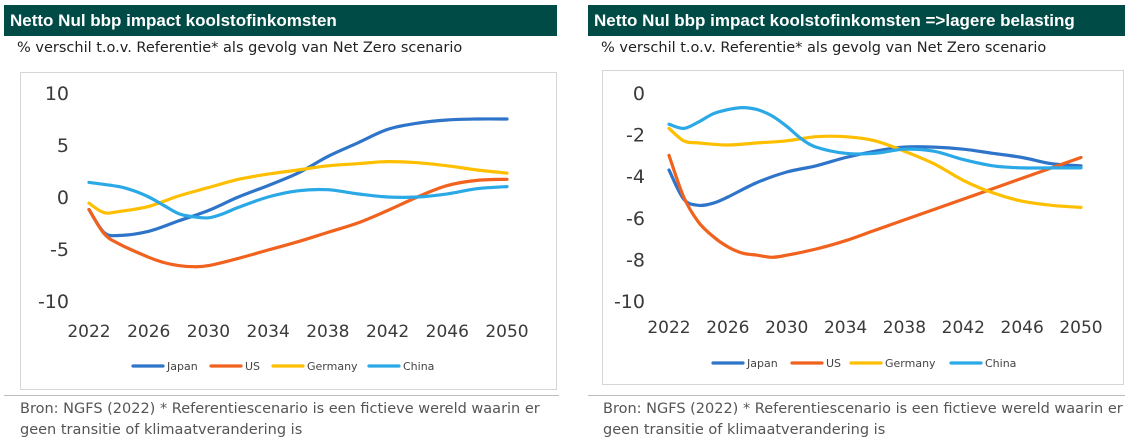  I want to click on y-tick-label: 5, so click(63, 146).